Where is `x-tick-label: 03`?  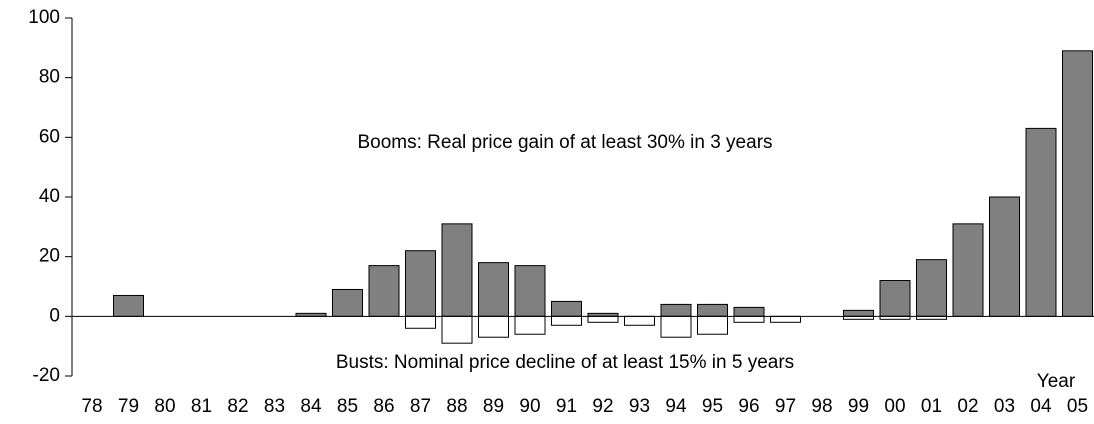
x-tick-label: 03 is located at coordinates (1004, 406).